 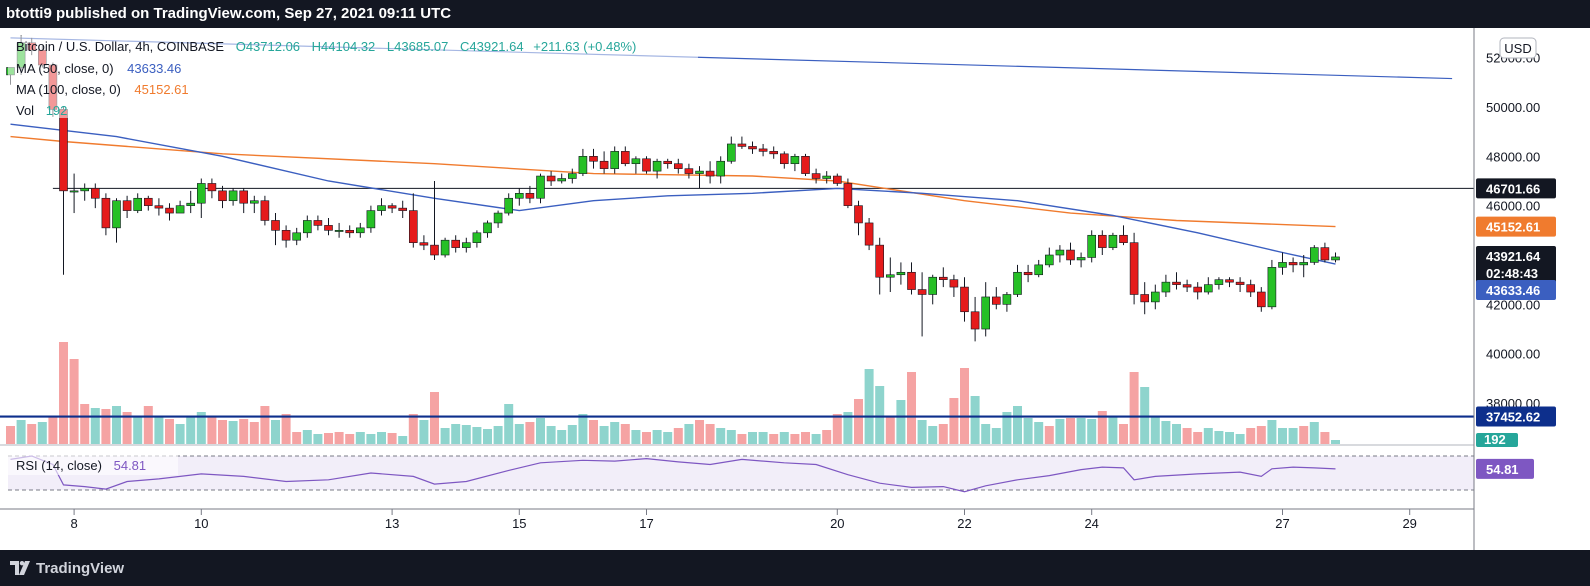 What do you see at coordinates (743, 520) in the screenshot?
I see `time-axis: 8 10 13 15 17 20 22 24 27 29` at bounding box center [743, 520].